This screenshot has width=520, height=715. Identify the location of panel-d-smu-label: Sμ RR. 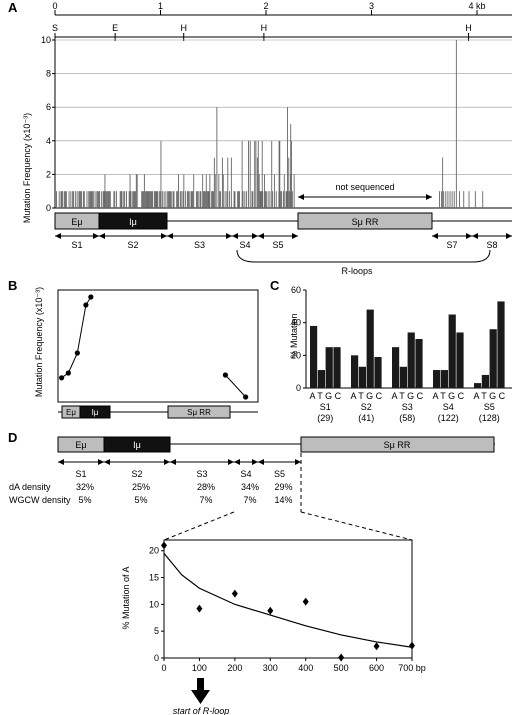
(397, 445).